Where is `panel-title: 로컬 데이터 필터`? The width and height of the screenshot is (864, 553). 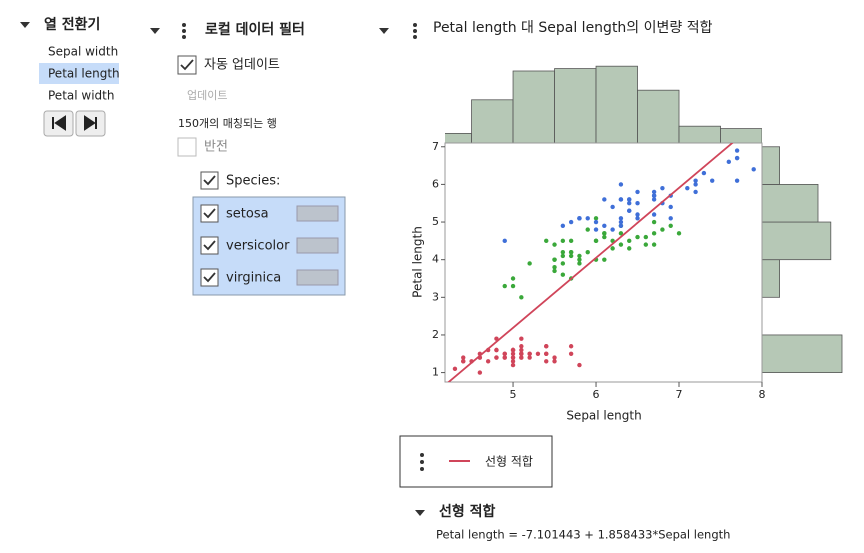
panel-title: 로컬 데이터 필터 is located at coordinates (255, 29).